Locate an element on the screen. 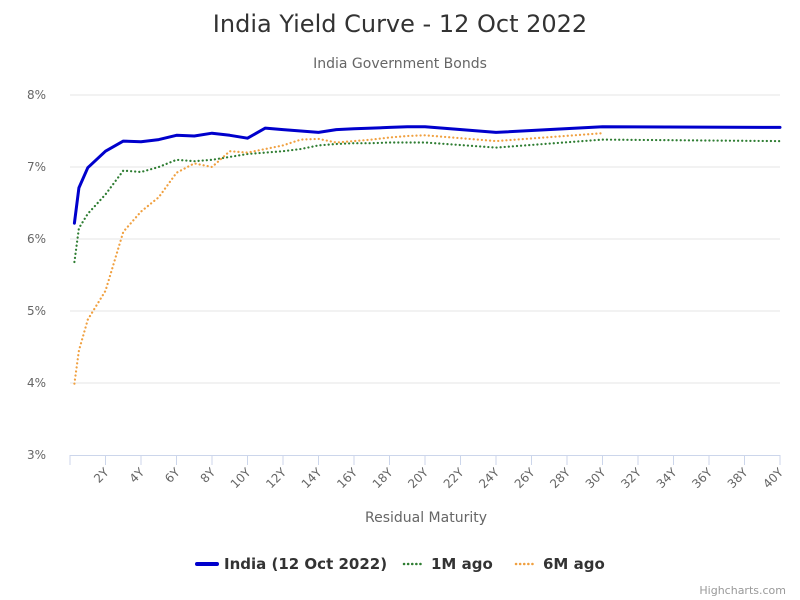 The height and width of the screenshot is (600, 800). y-tick-label: 5% is located at coordinates (36, 311).